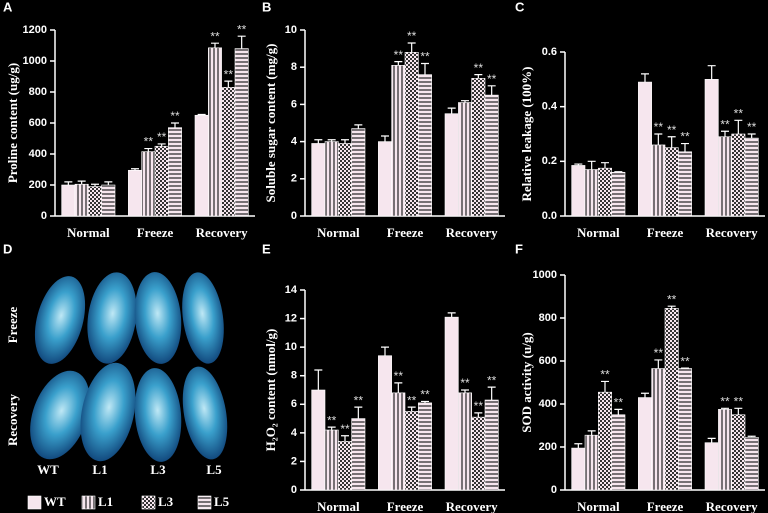  I want to click on y-tick-label: 200, so click(548, 447).